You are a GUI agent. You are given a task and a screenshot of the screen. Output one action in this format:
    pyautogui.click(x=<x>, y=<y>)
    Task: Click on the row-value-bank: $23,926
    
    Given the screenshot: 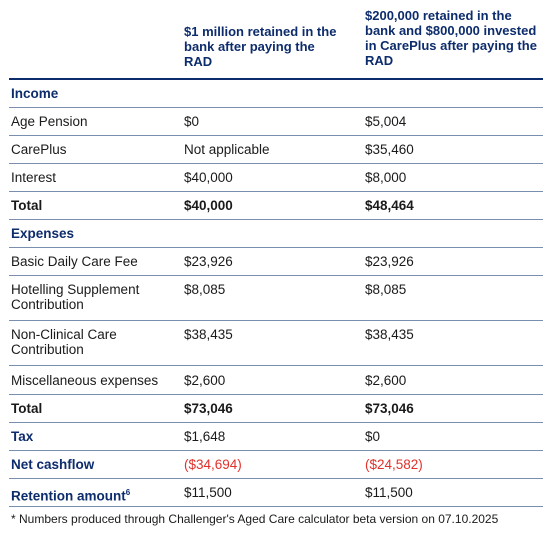 What is the action you would take?
    pyautogui.click(x=208, y=261)
    